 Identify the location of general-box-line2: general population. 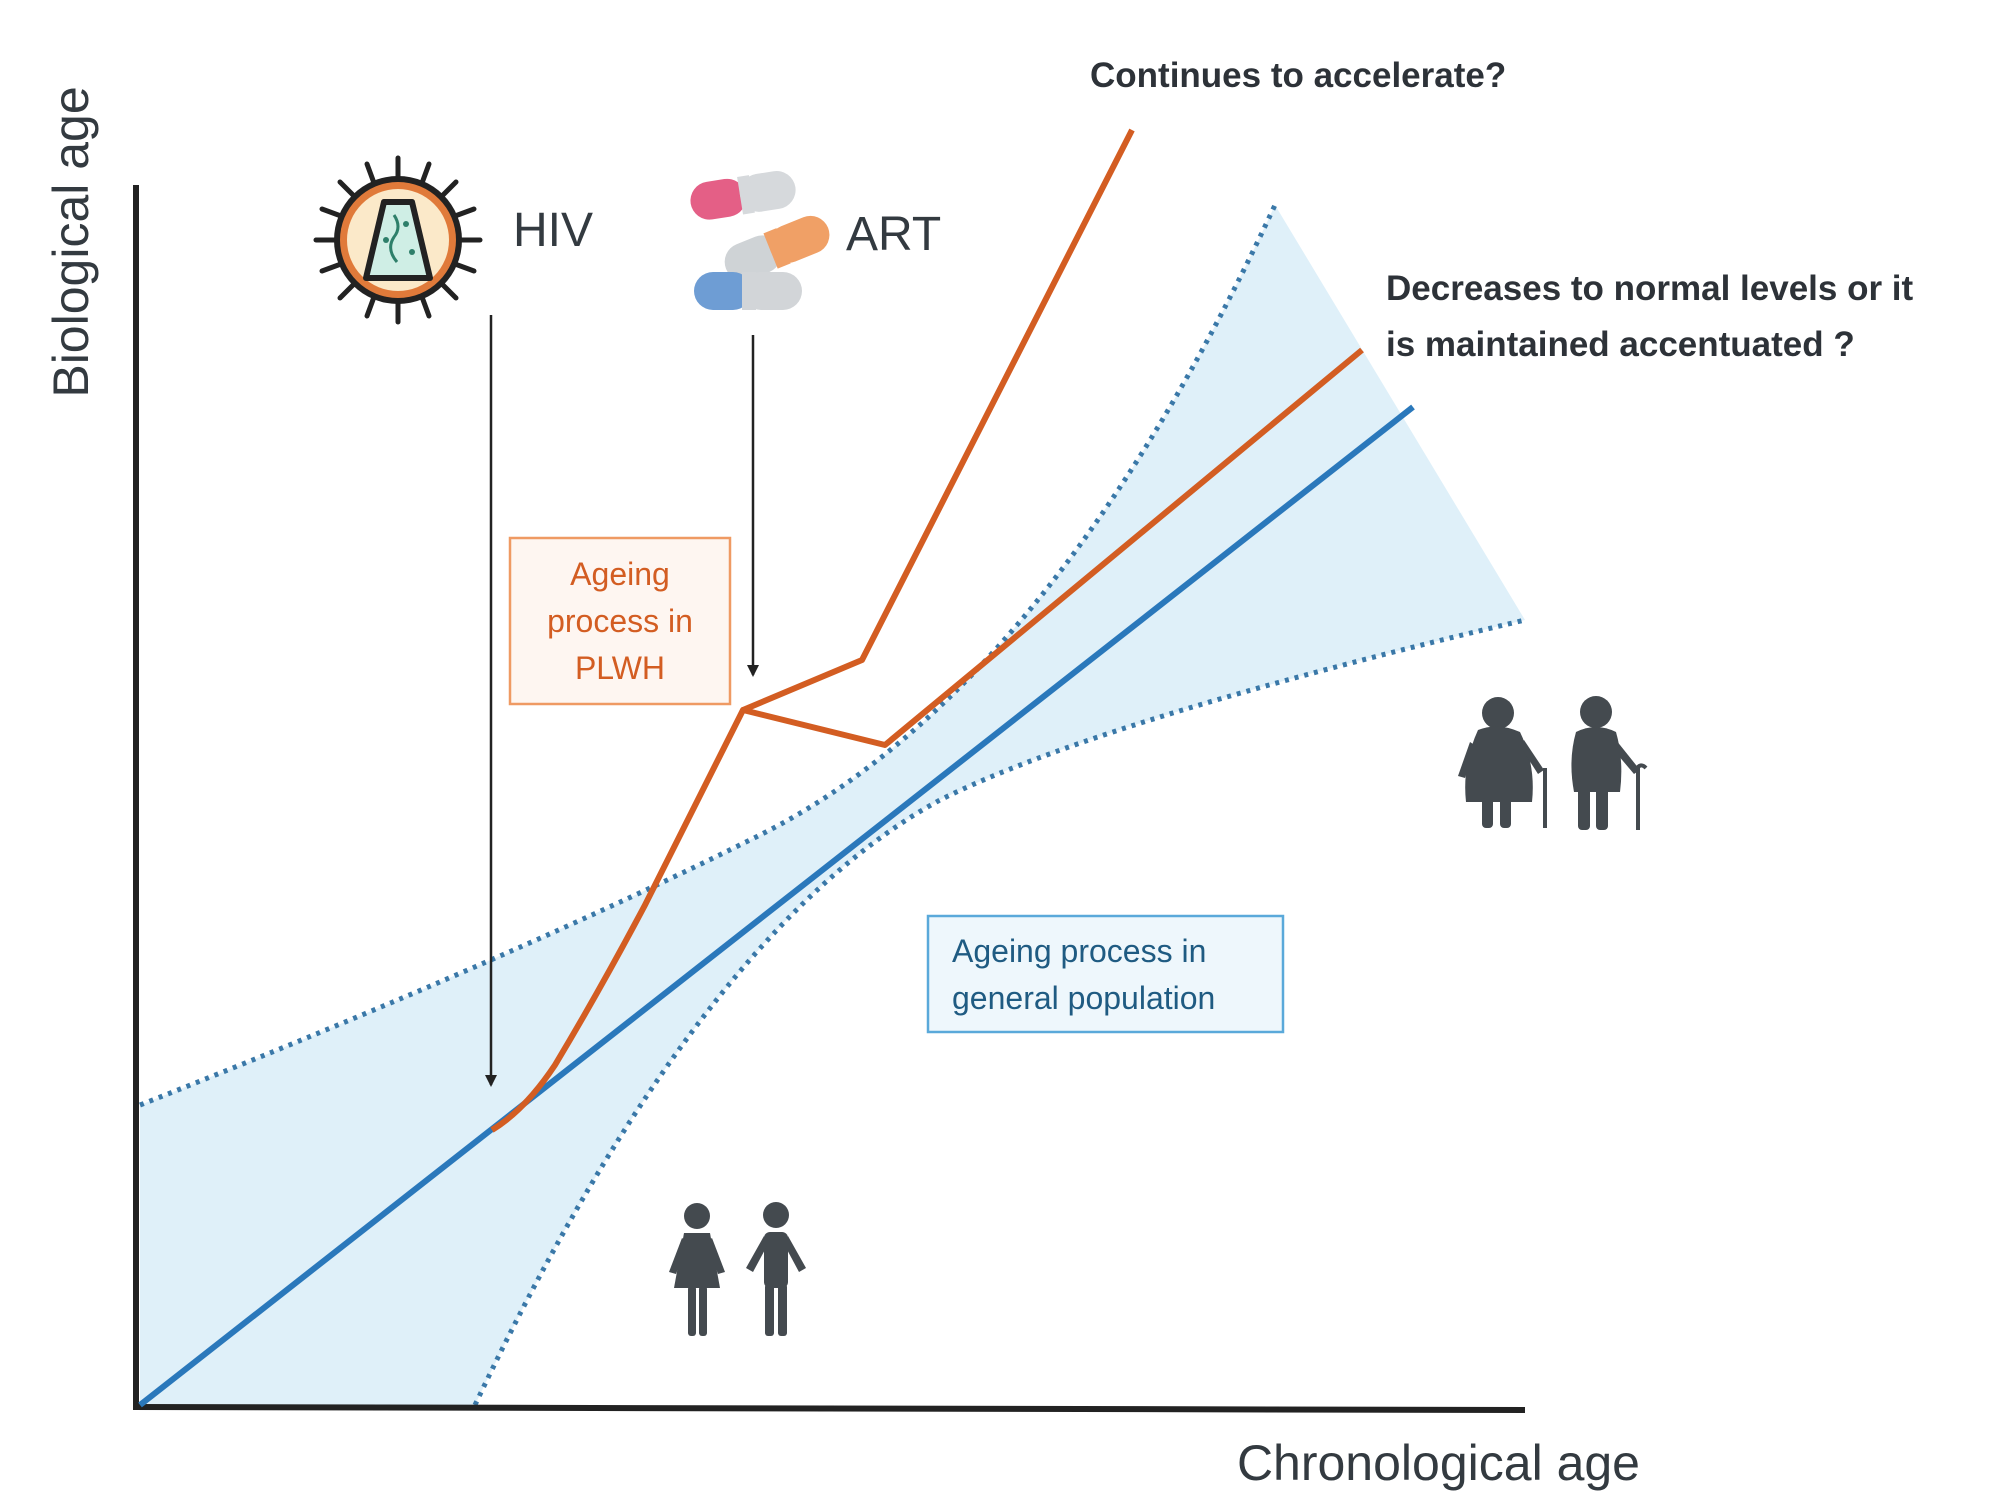
(1083, 998).